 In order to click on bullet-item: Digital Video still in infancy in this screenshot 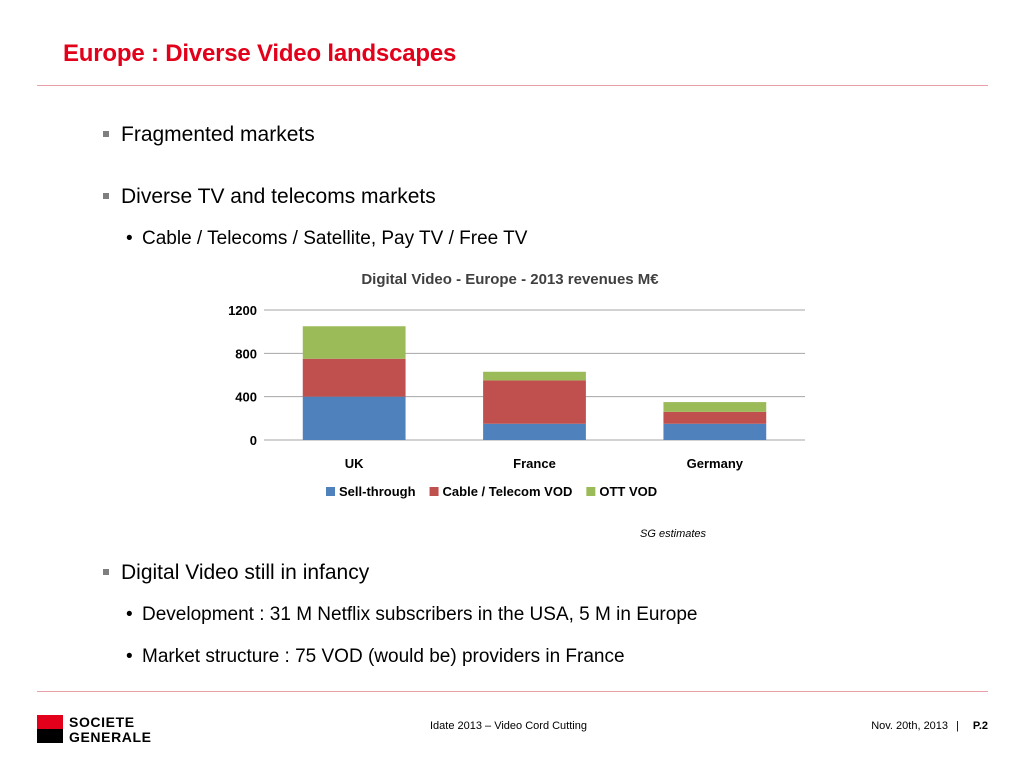, I will do `click(236, 573)`.